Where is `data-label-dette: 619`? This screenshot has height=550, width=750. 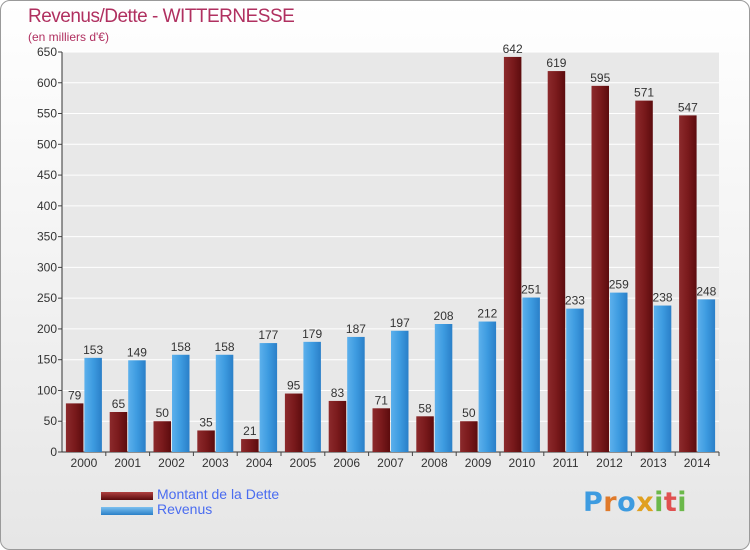 data-label-dette: 619 is located at coordinates (556, 63).